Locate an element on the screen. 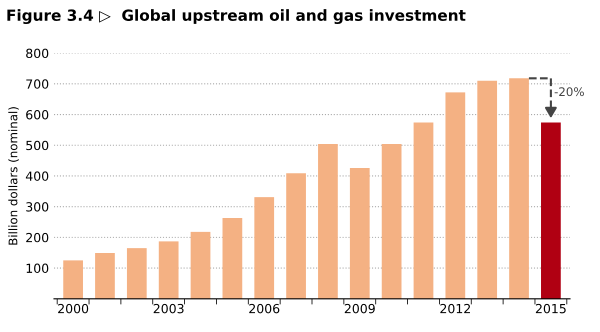  y-tick-label: 300 is located at coordinates (37, 207).